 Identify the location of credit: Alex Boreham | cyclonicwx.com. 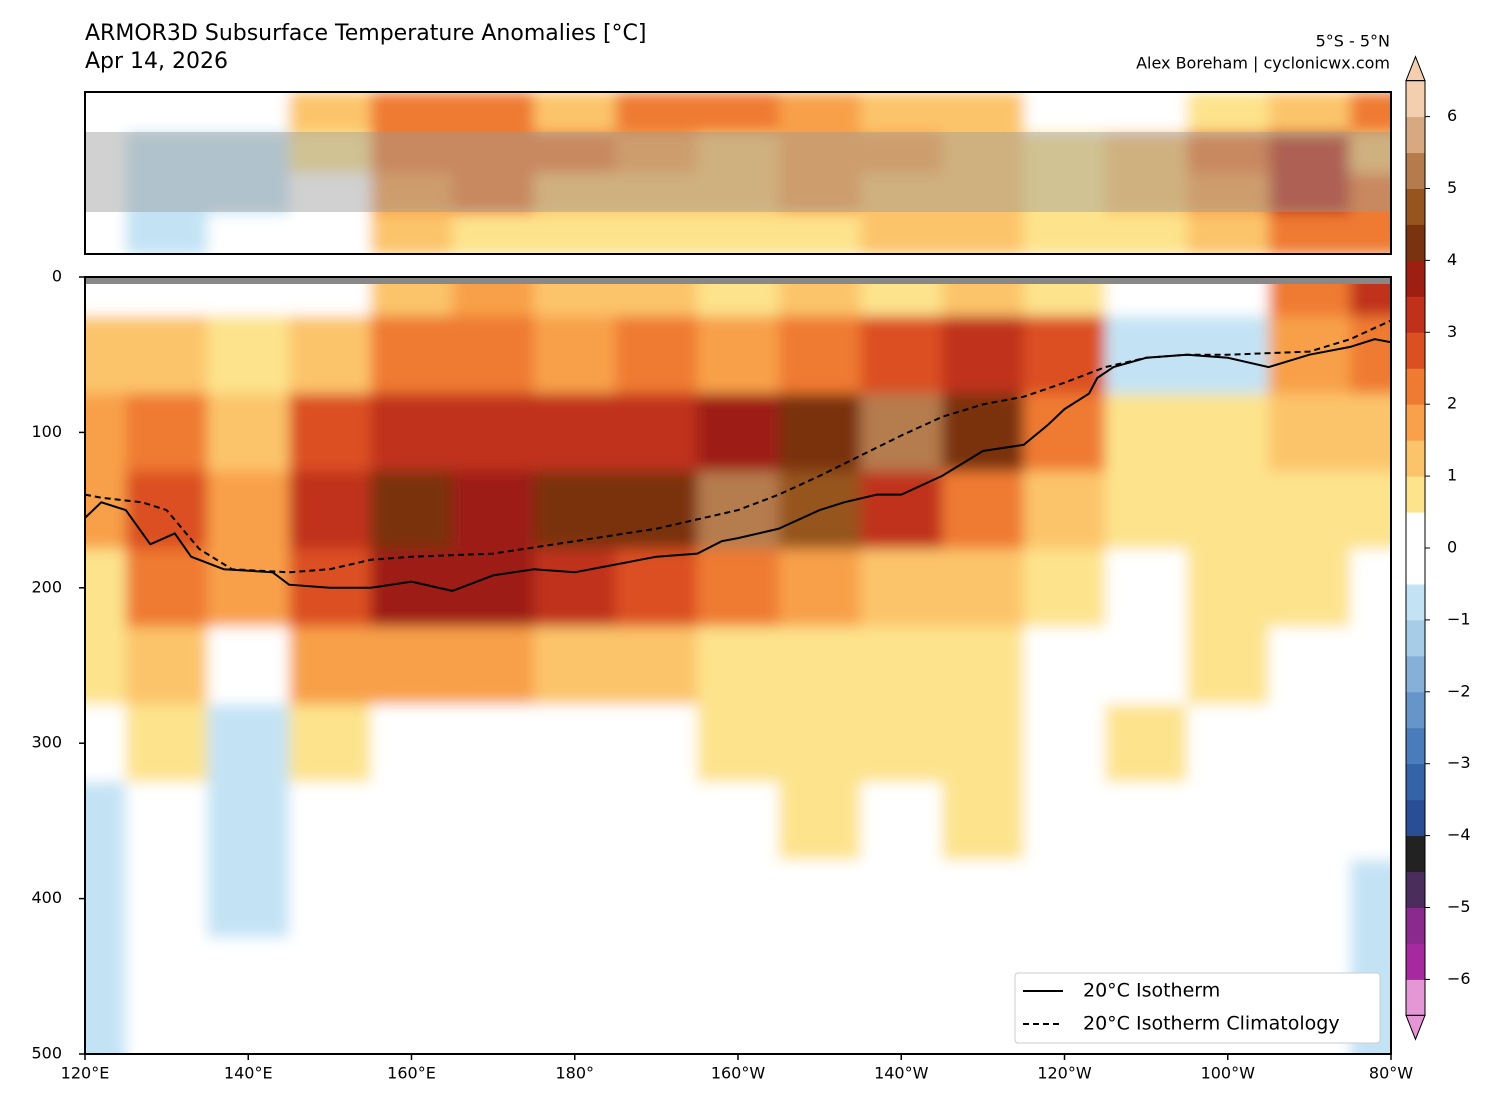
(1263, 63).